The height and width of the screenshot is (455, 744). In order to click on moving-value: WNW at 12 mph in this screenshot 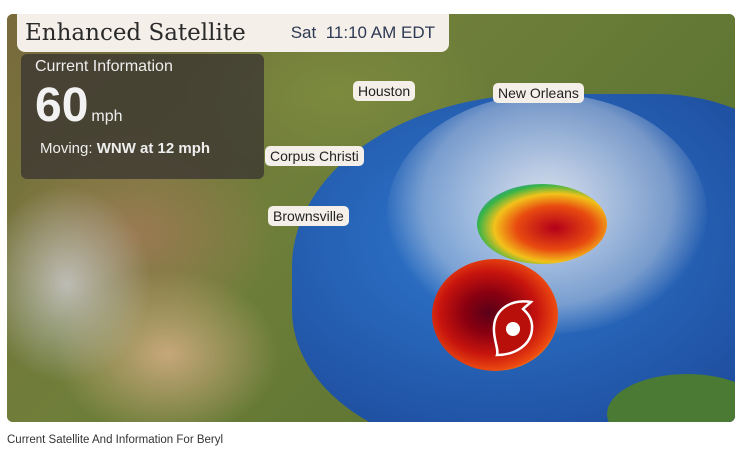, I will do `click(153, 148)`.